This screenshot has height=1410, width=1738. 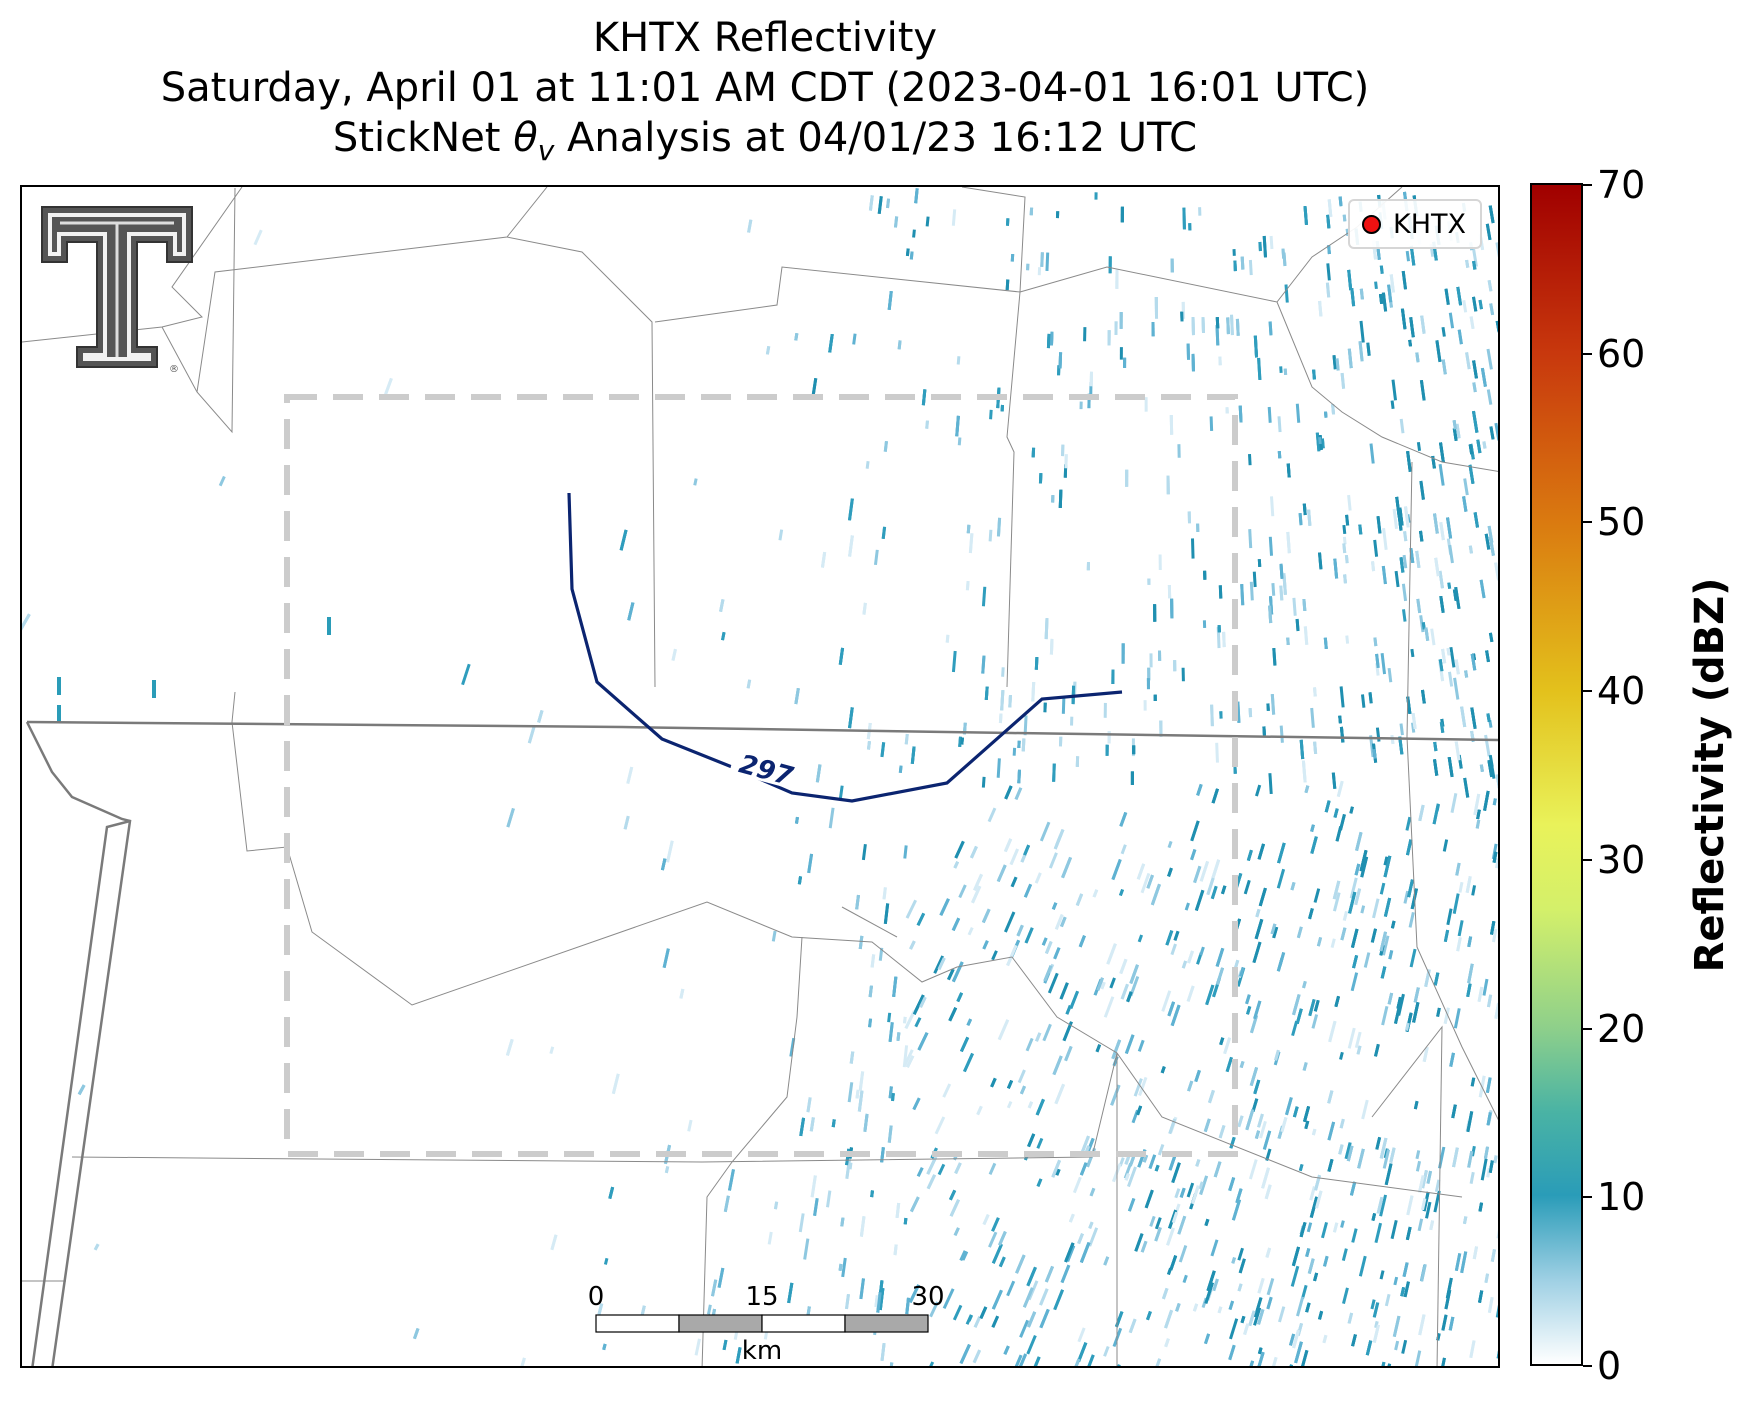 I want to click on theta-subscript: v, so click(x=546, y=150).